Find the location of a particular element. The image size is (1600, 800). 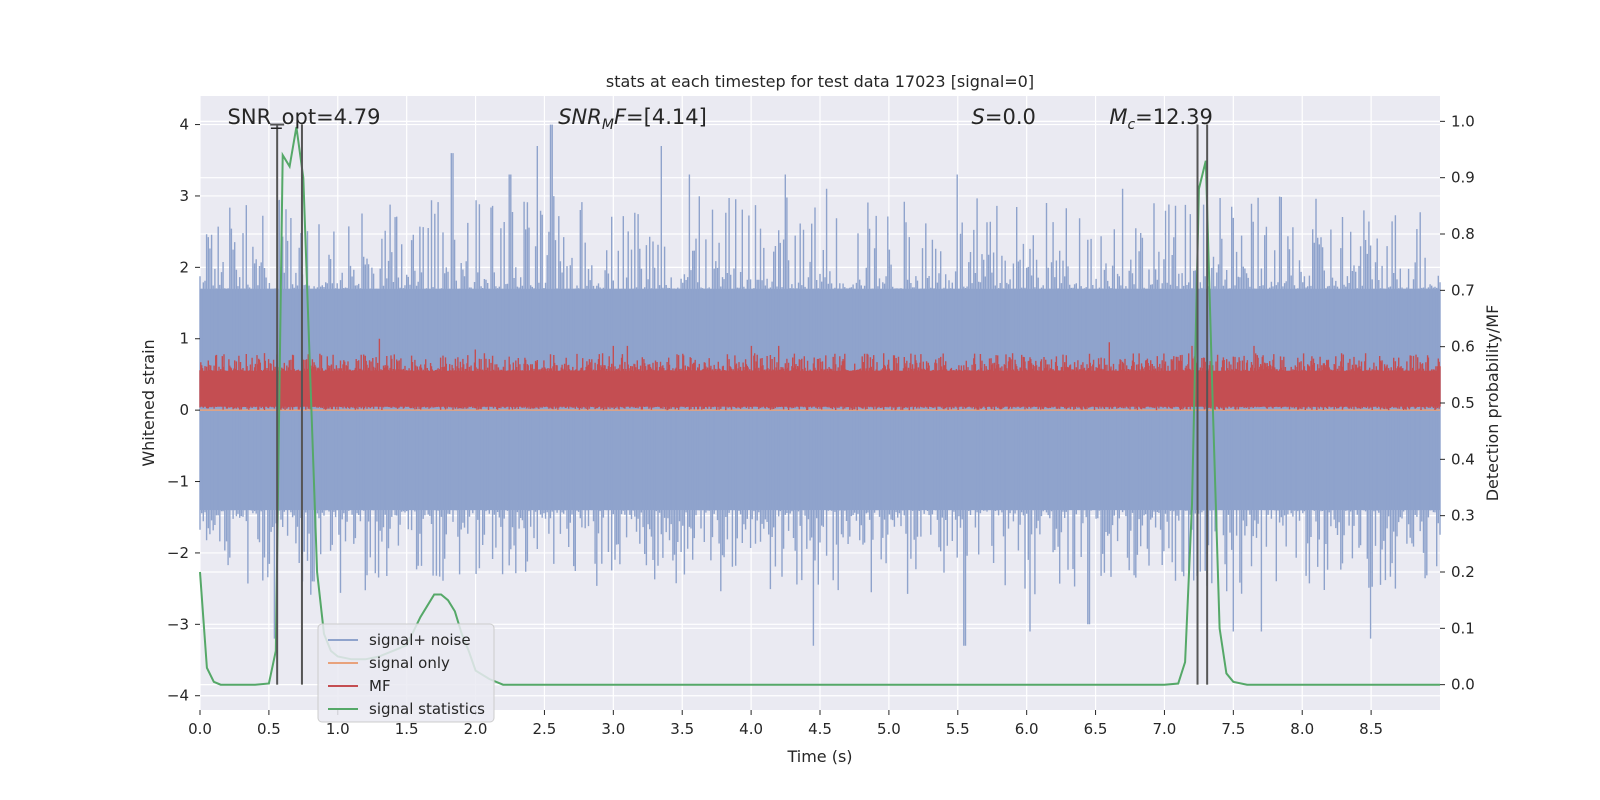

y-tick-label-right: 1.0 is located at coordinates (1463, 121).